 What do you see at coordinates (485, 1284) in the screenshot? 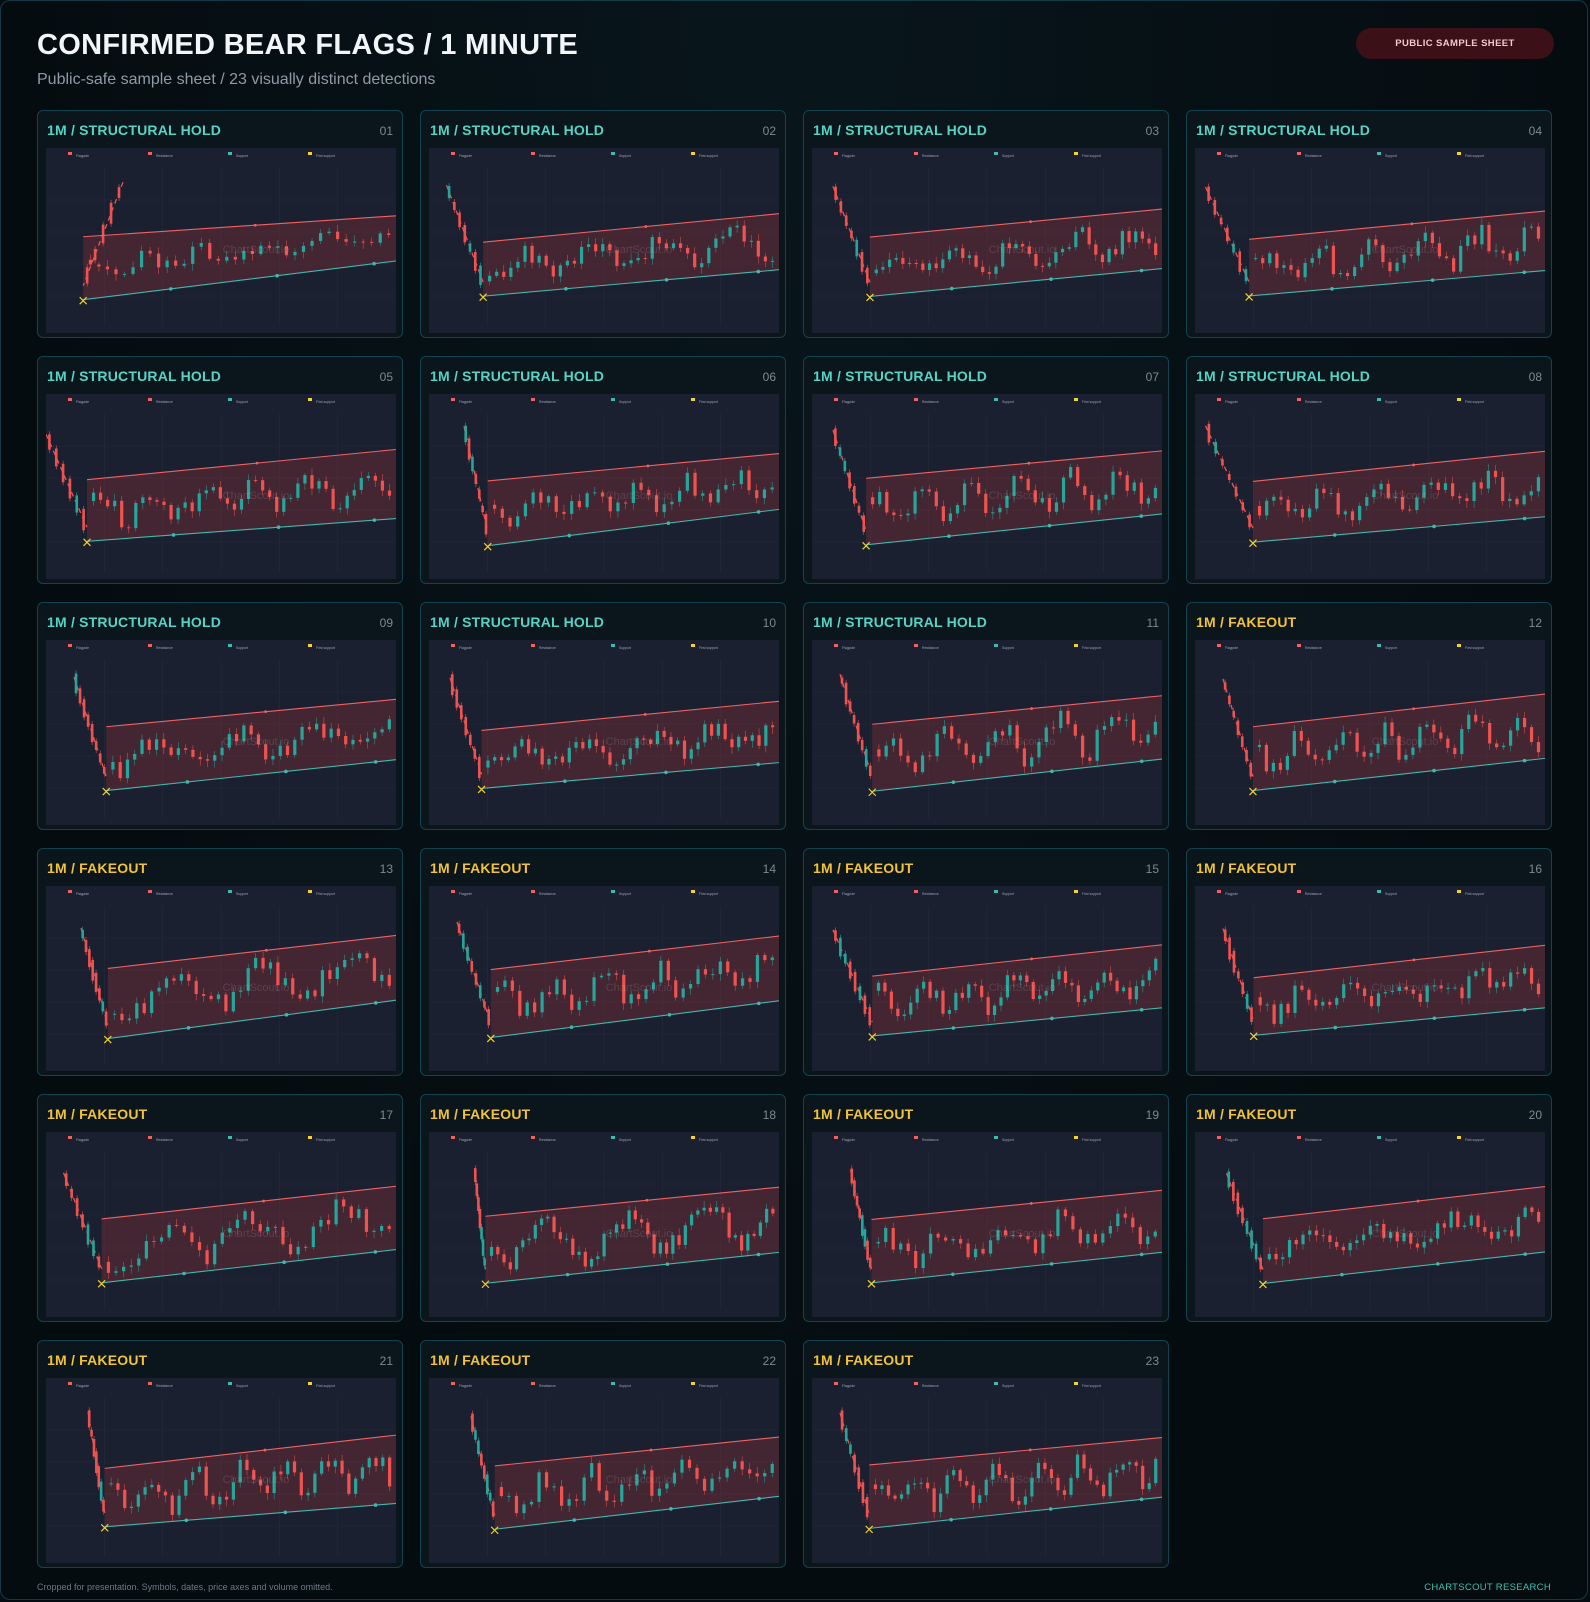
I see `first-support-marker` at bounding box center [485, 1284].